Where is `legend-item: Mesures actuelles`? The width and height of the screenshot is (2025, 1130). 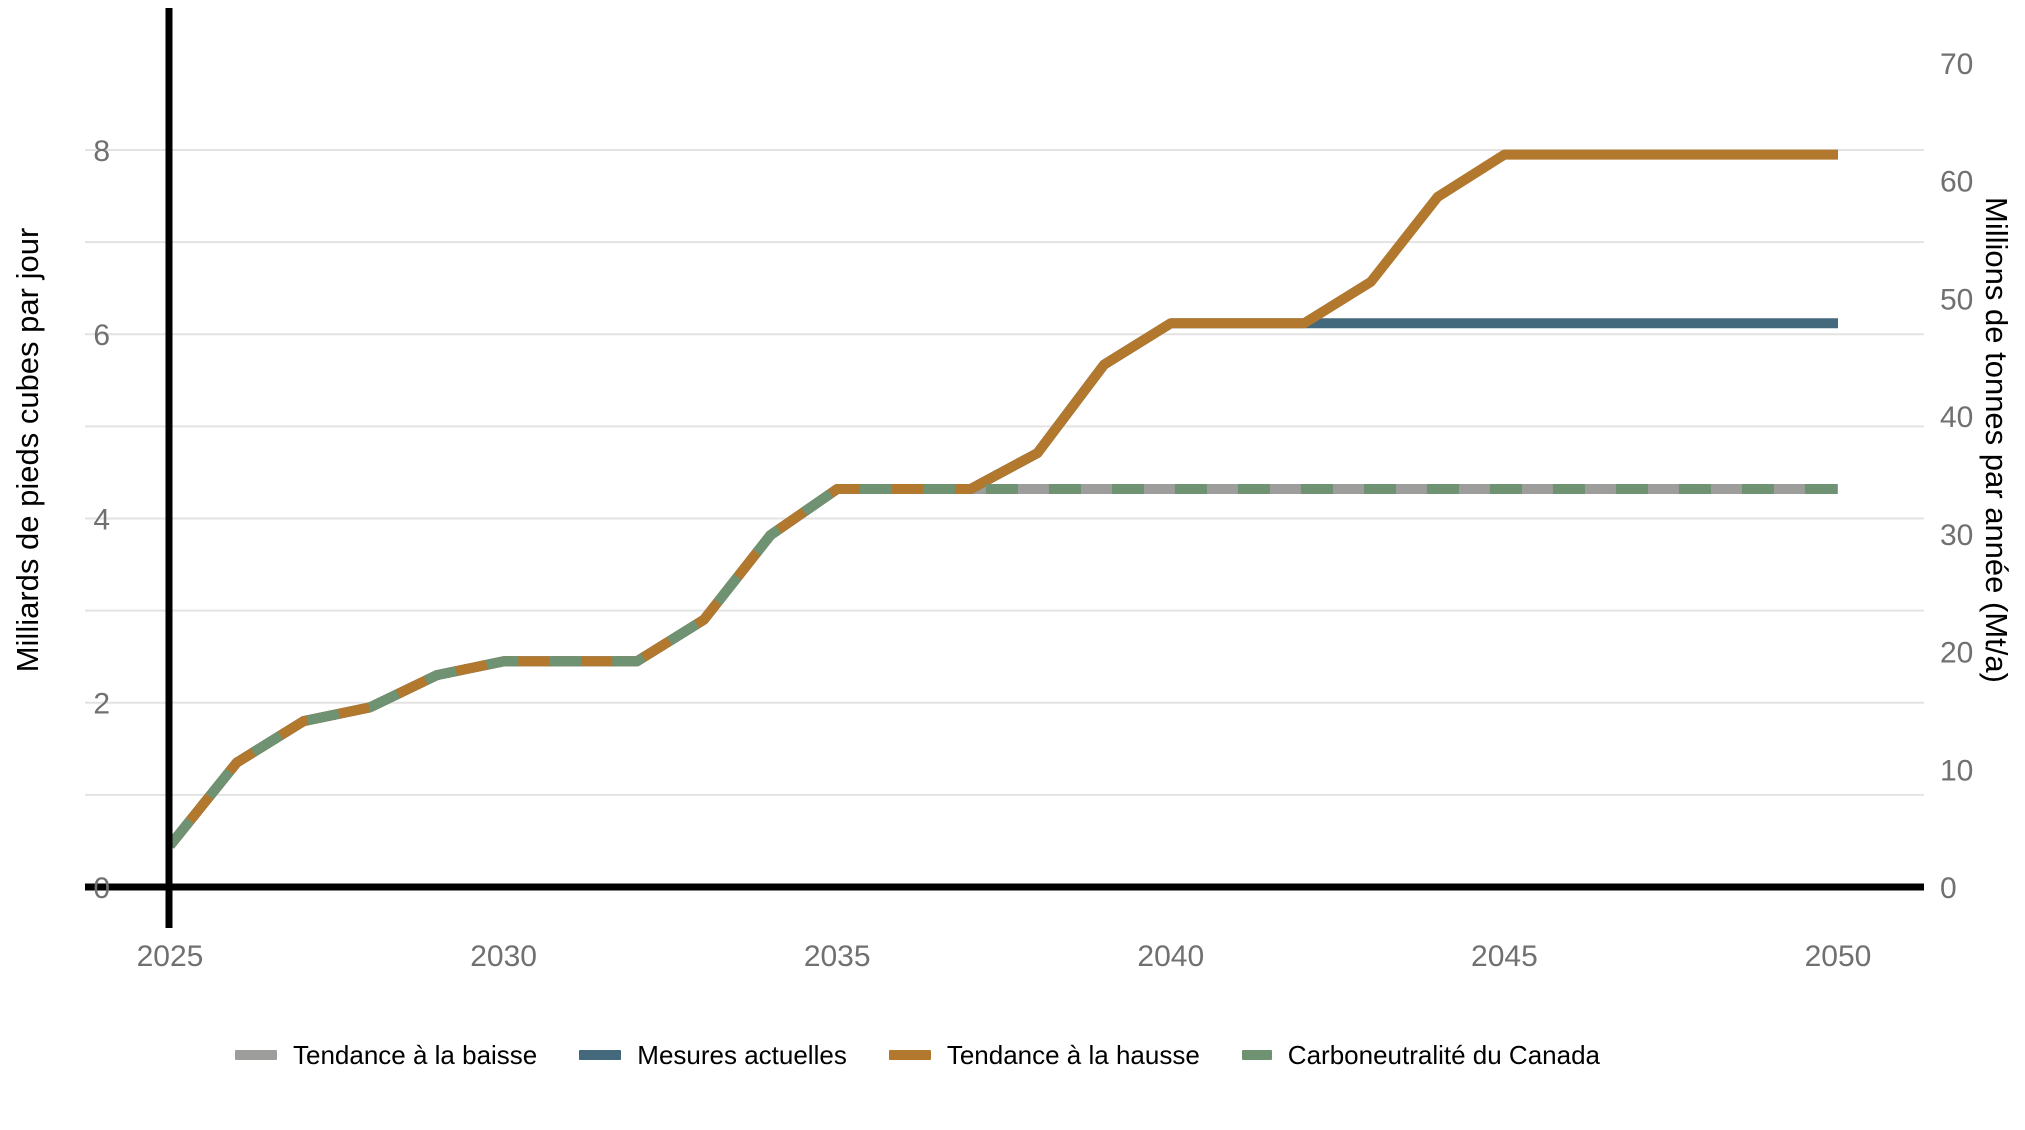 legend-item: Mesures actuelles is located at coordinates (713, 1055).